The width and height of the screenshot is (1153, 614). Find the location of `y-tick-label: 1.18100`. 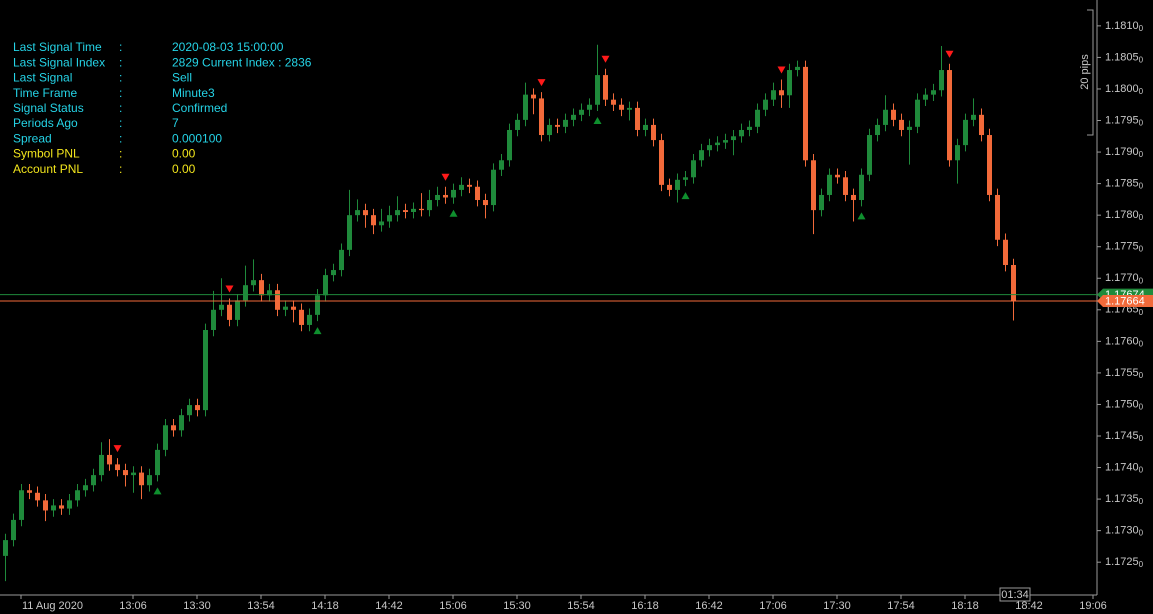

y-tick-label: 1.18100 is located at coordinates (1124, 26).